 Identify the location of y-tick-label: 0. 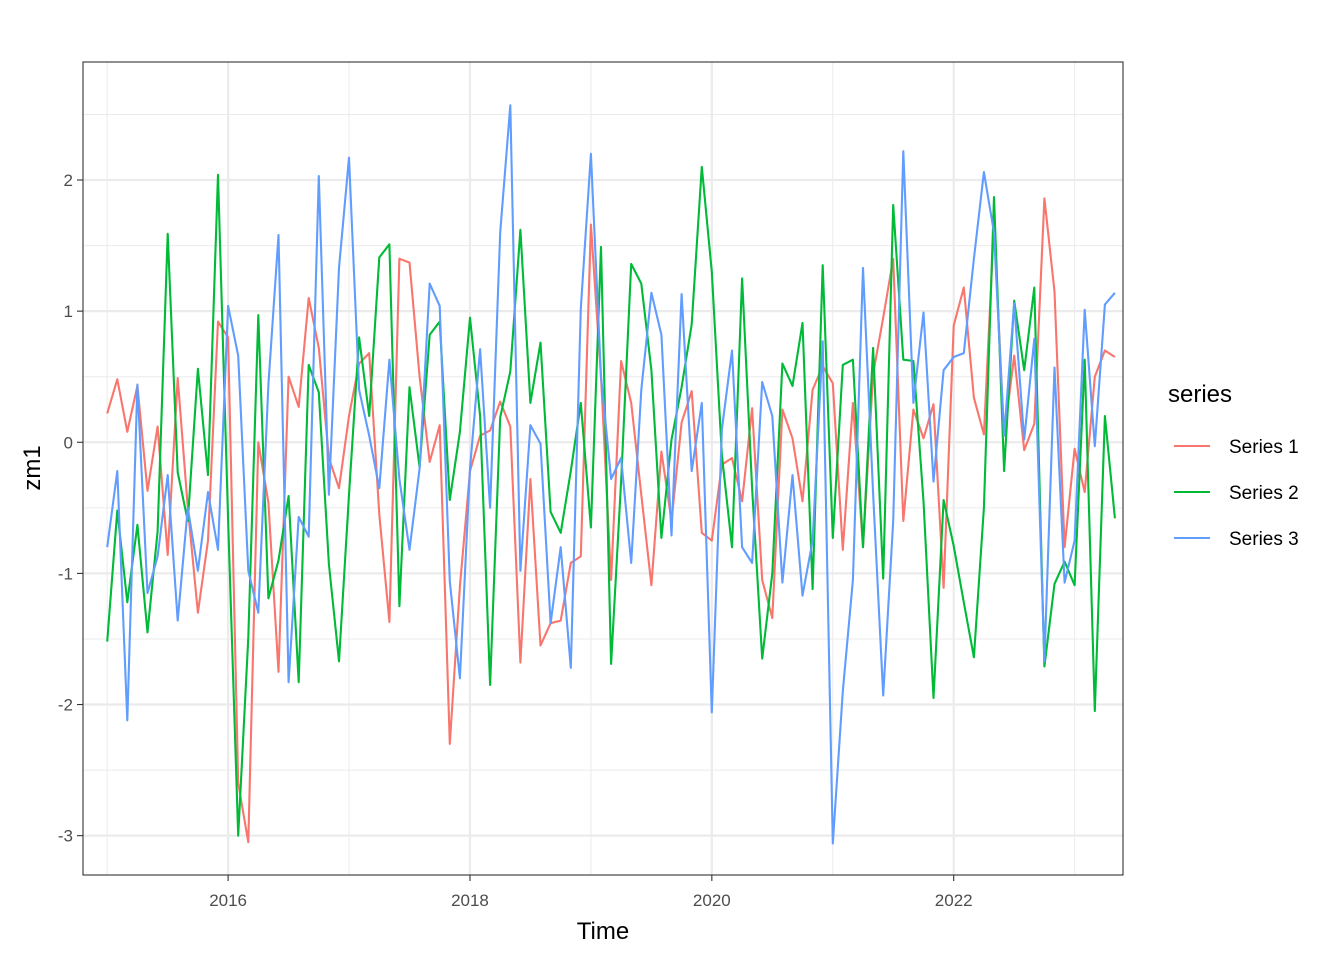
(68, 442).